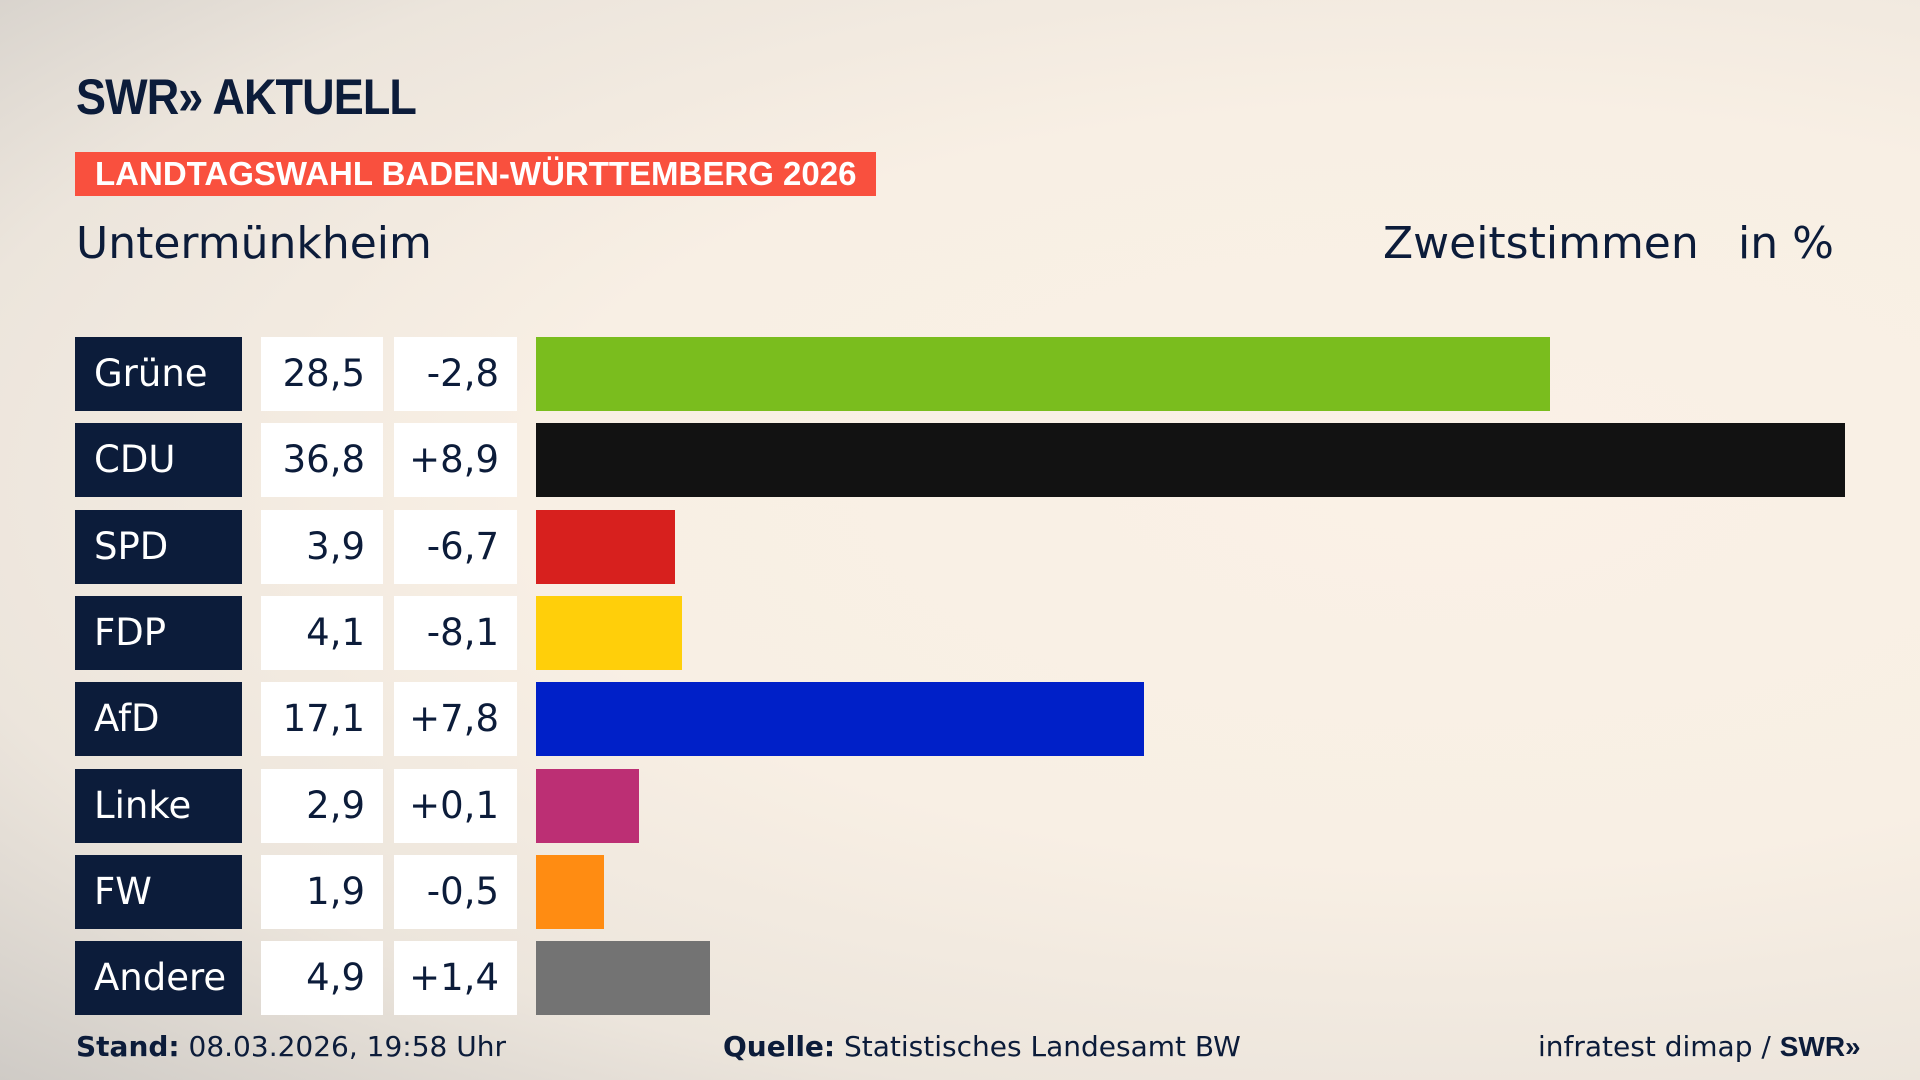  What do you see at coordinates (455, 460) in the screenshot?
I see `vote-change: +8,9` at bounding box center [455, 460].